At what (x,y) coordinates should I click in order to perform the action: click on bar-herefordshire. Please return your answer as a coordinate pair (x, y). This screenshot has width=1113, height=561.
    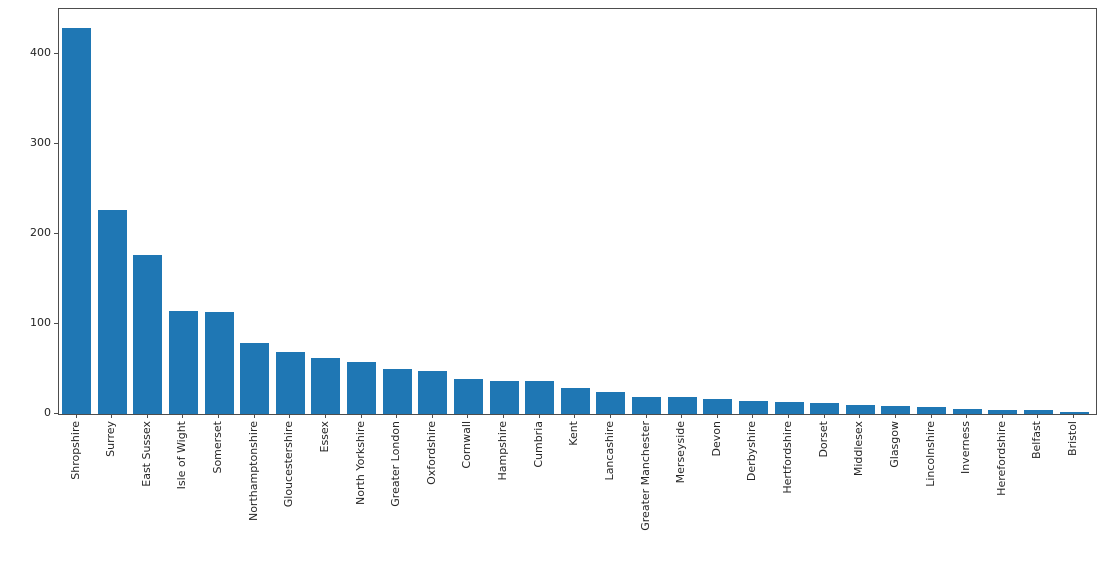
    Looking at the image, I should click on (1003, 411).